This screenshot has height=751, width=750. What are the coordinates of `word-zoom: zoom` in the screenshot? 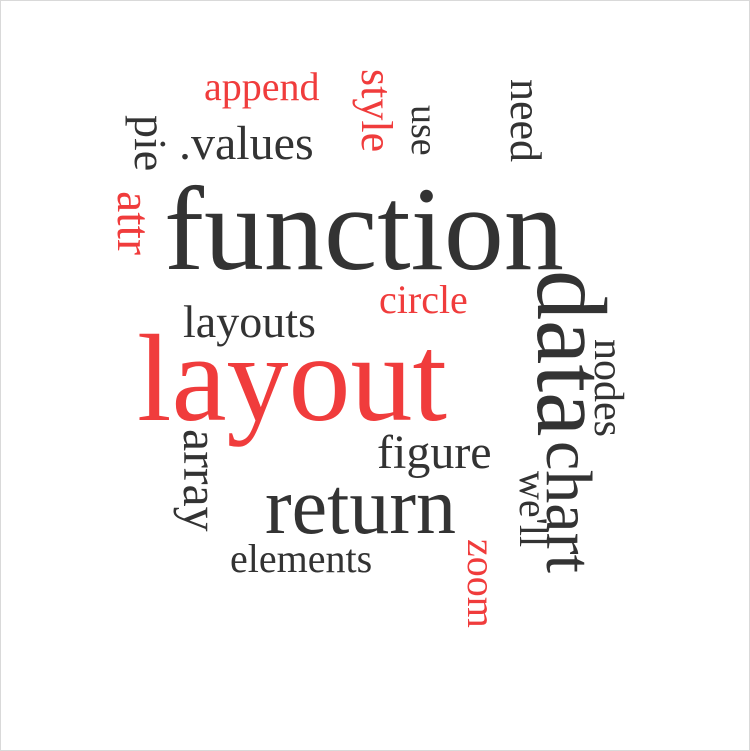 It's located at (481, 583).